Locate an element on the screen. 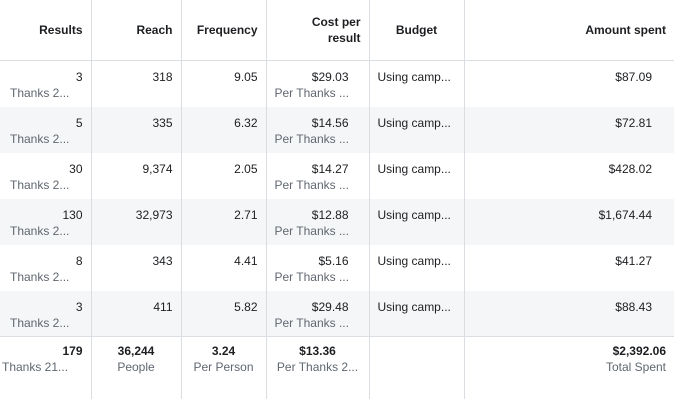 This screenshot has width=674, height=401. frequency-value: 9.05 is located at coordinates (246, 77).